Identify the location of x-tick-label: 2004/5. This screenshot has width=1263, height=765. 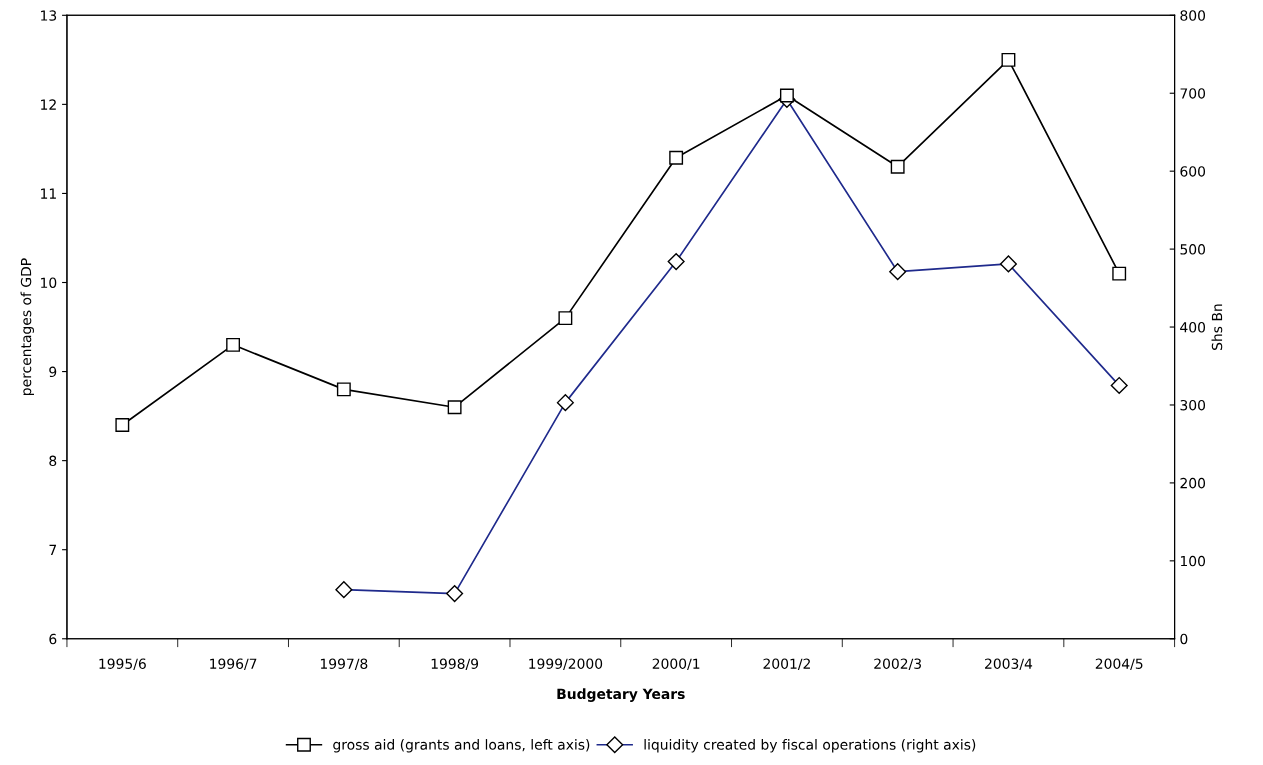
(1119, 664).